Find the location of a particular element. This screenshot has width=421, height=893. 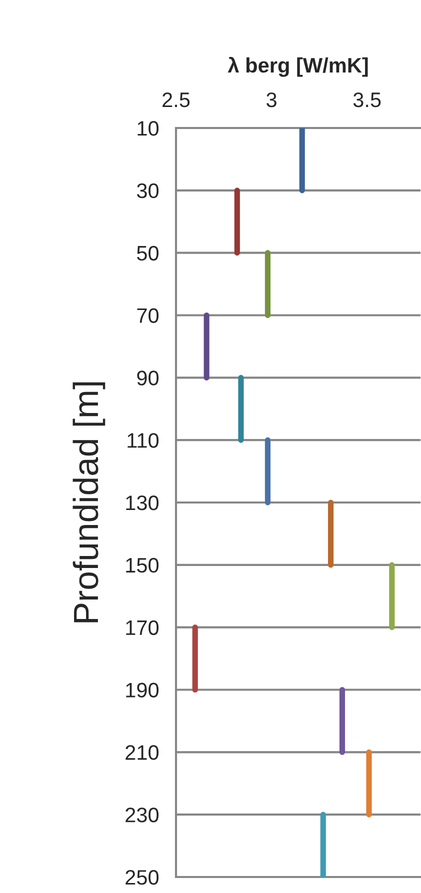

y-tick-label: 210 is located at coordinates (142, 752).